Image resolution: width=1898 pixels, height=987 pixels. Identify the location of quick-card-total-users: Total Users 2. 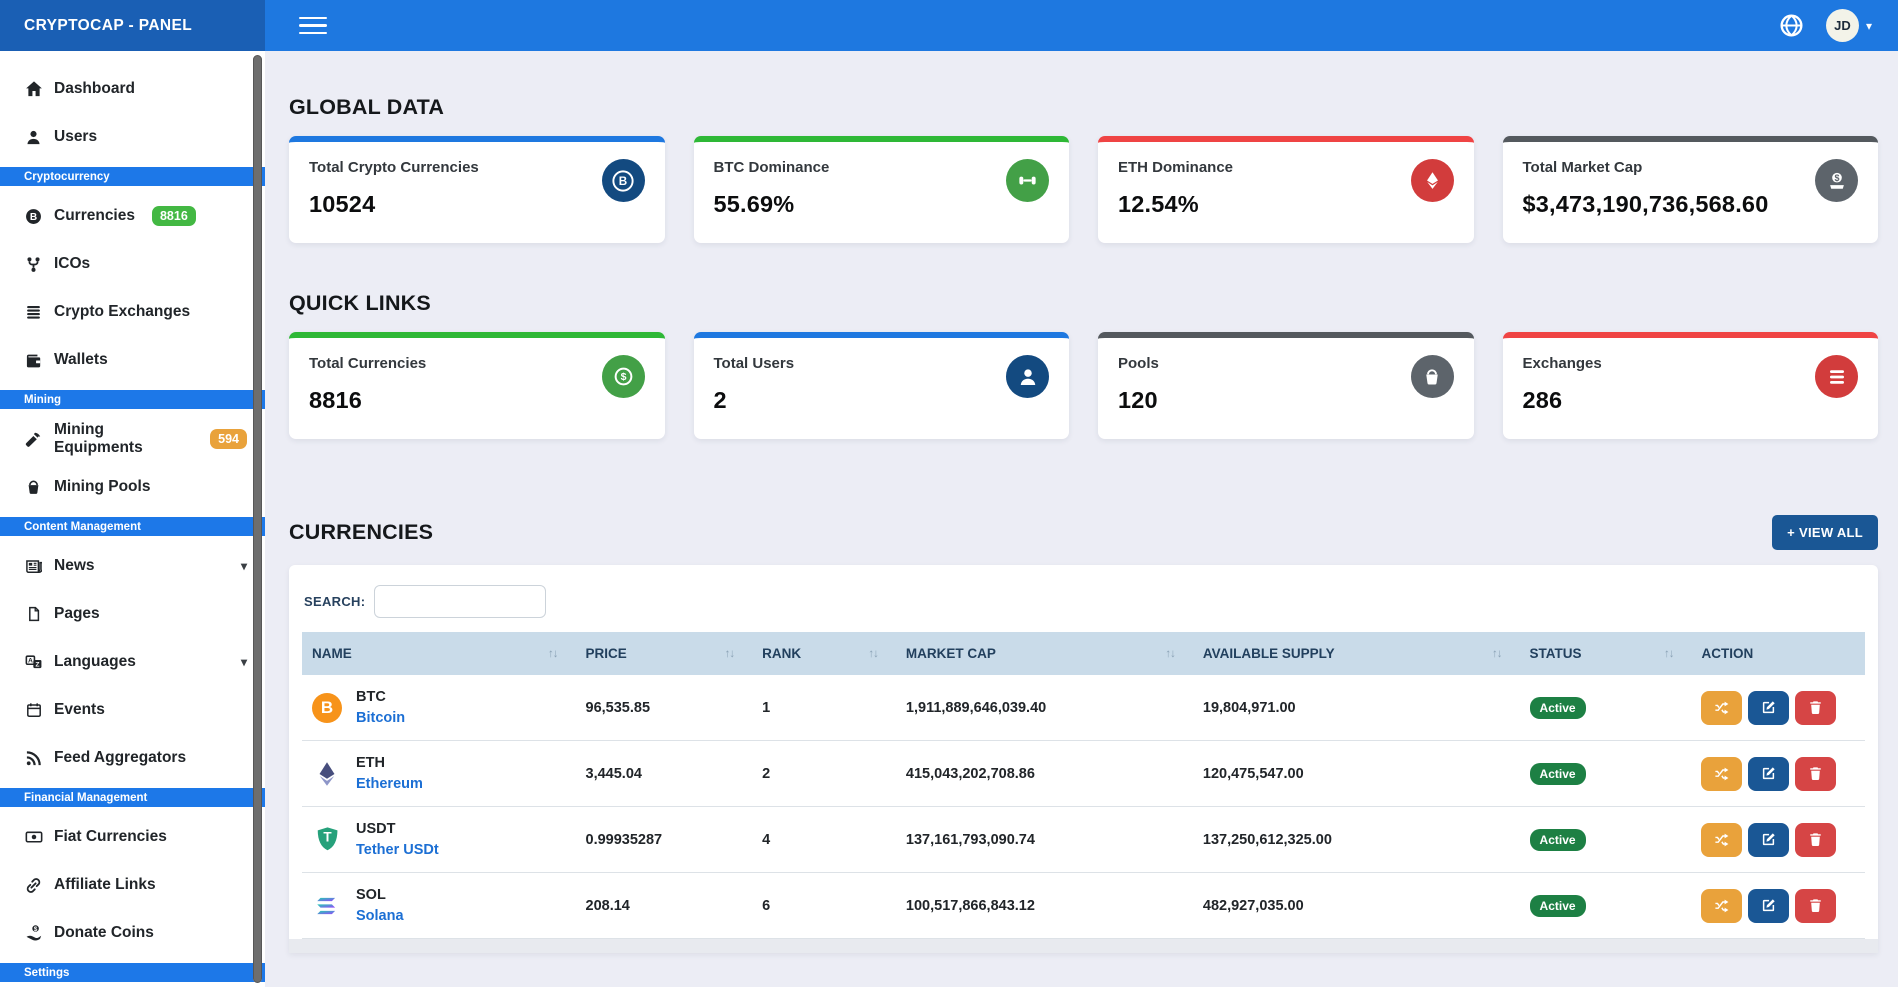
(881, 385).